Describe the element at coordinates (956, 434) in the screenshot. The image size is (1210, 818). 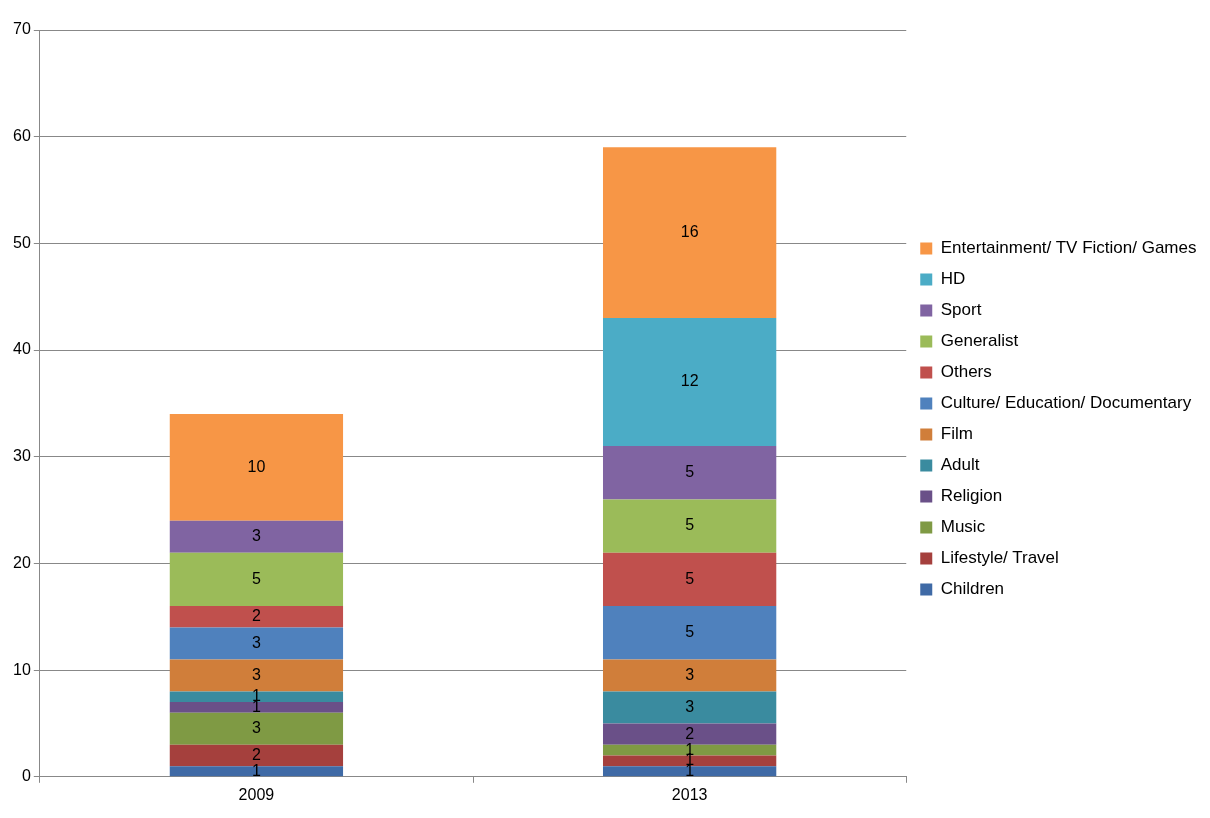
I see `legend-label: Film` at that location.